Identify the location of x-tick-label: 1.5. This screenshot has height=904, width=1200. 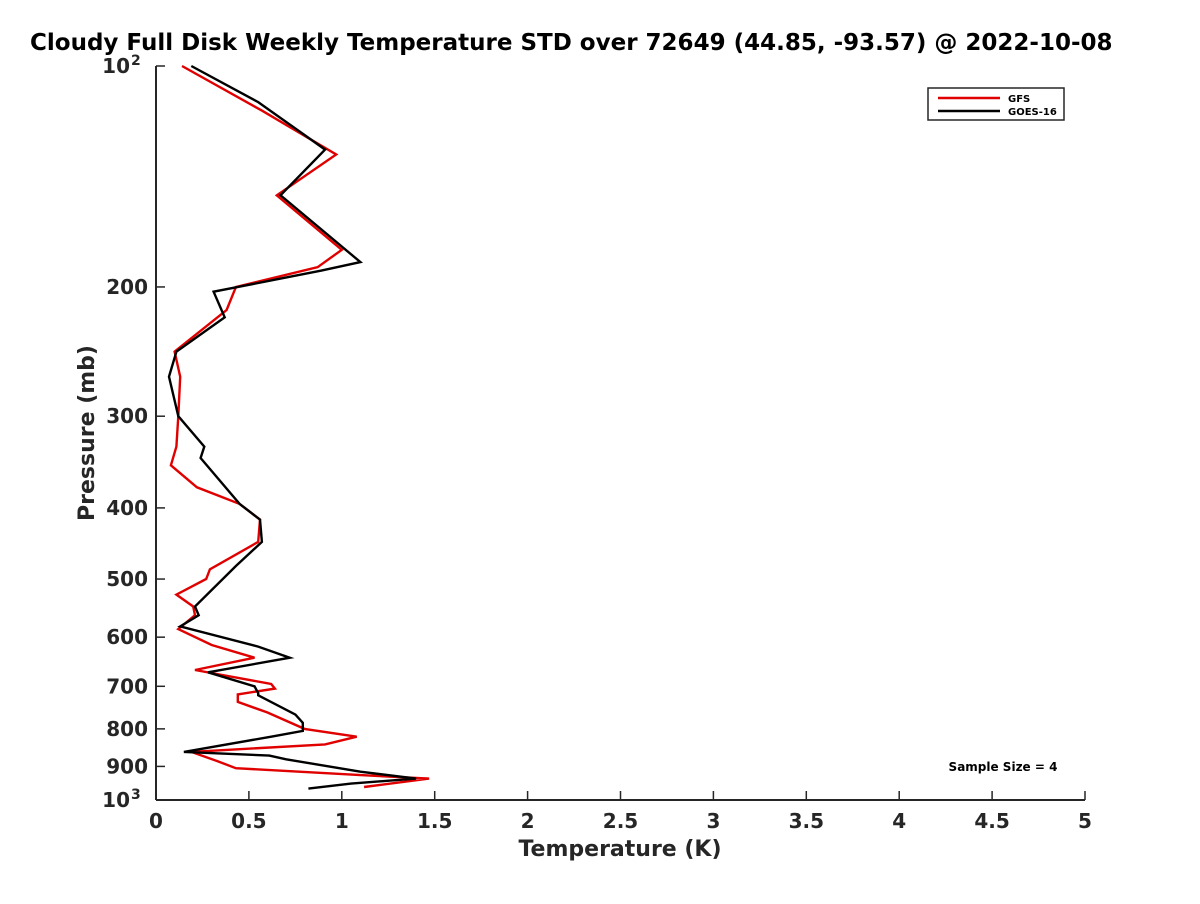
(434, 821).